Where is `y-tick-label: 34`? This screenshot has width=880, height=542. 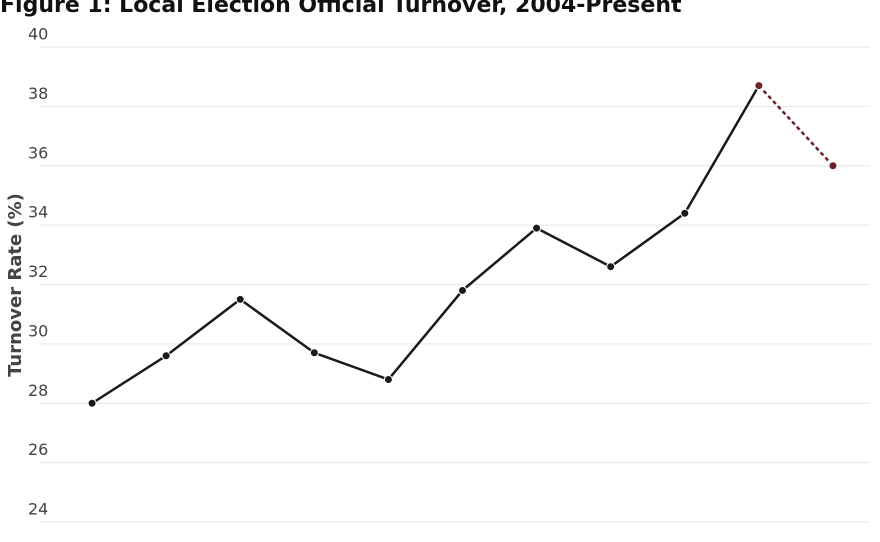 y-tick-label: 34 is located at coordinates (38, 212).